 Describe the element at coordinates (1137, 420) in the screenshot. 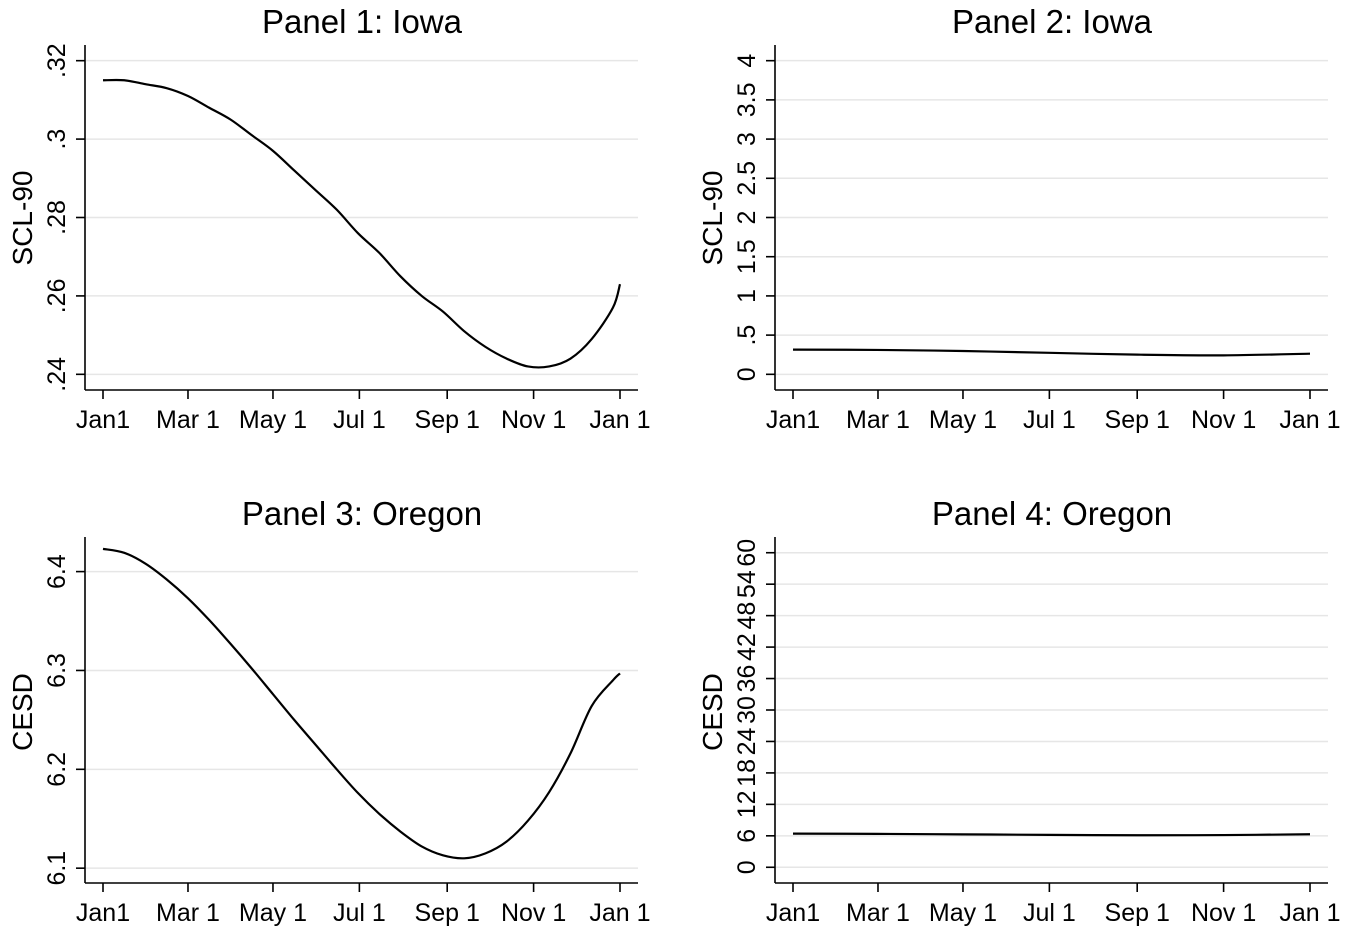

I see `panel-2-x-tick-label: Sep 1` at that location.